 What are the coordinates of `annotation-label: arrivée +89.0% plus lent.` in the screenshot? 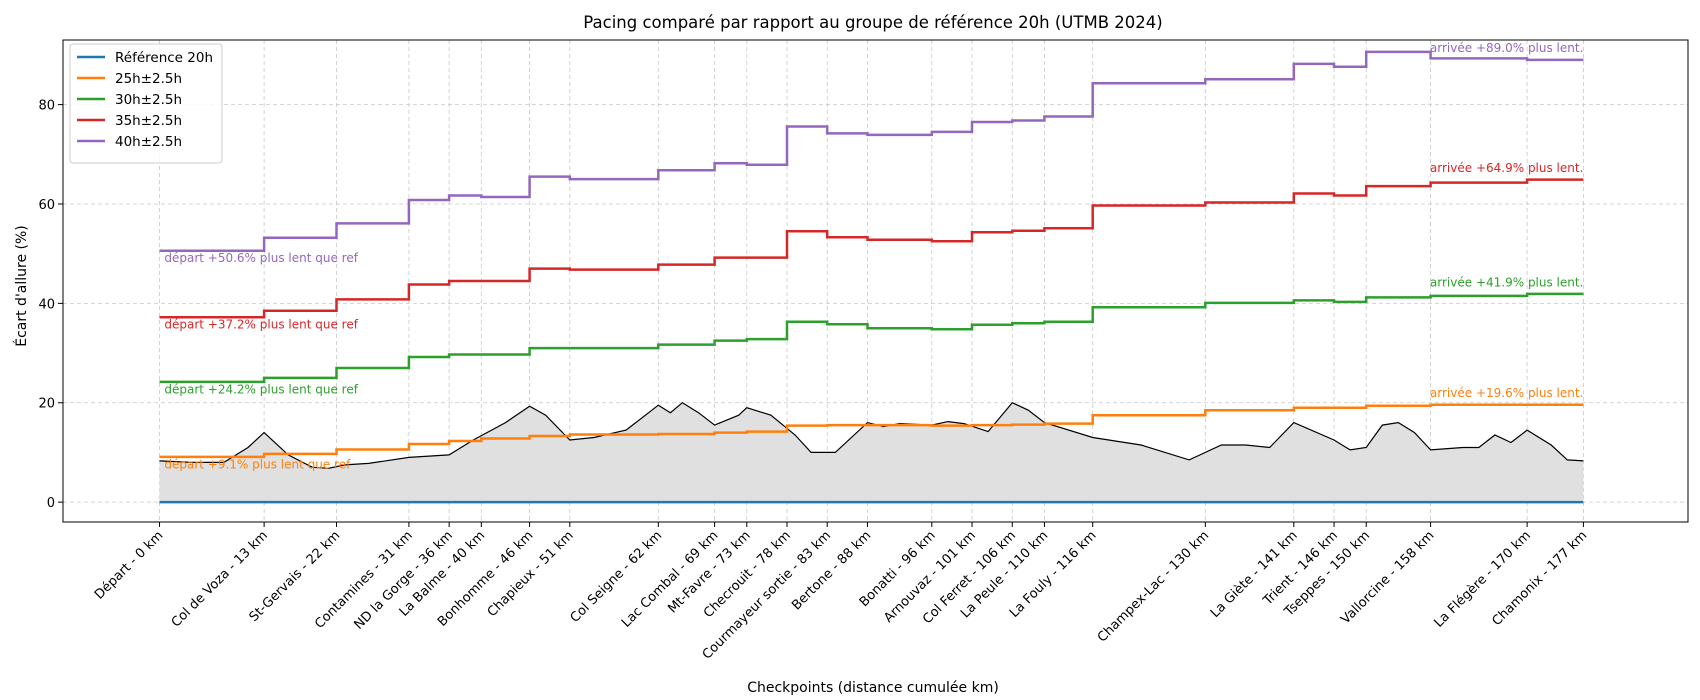 It's located at (1506, 48).